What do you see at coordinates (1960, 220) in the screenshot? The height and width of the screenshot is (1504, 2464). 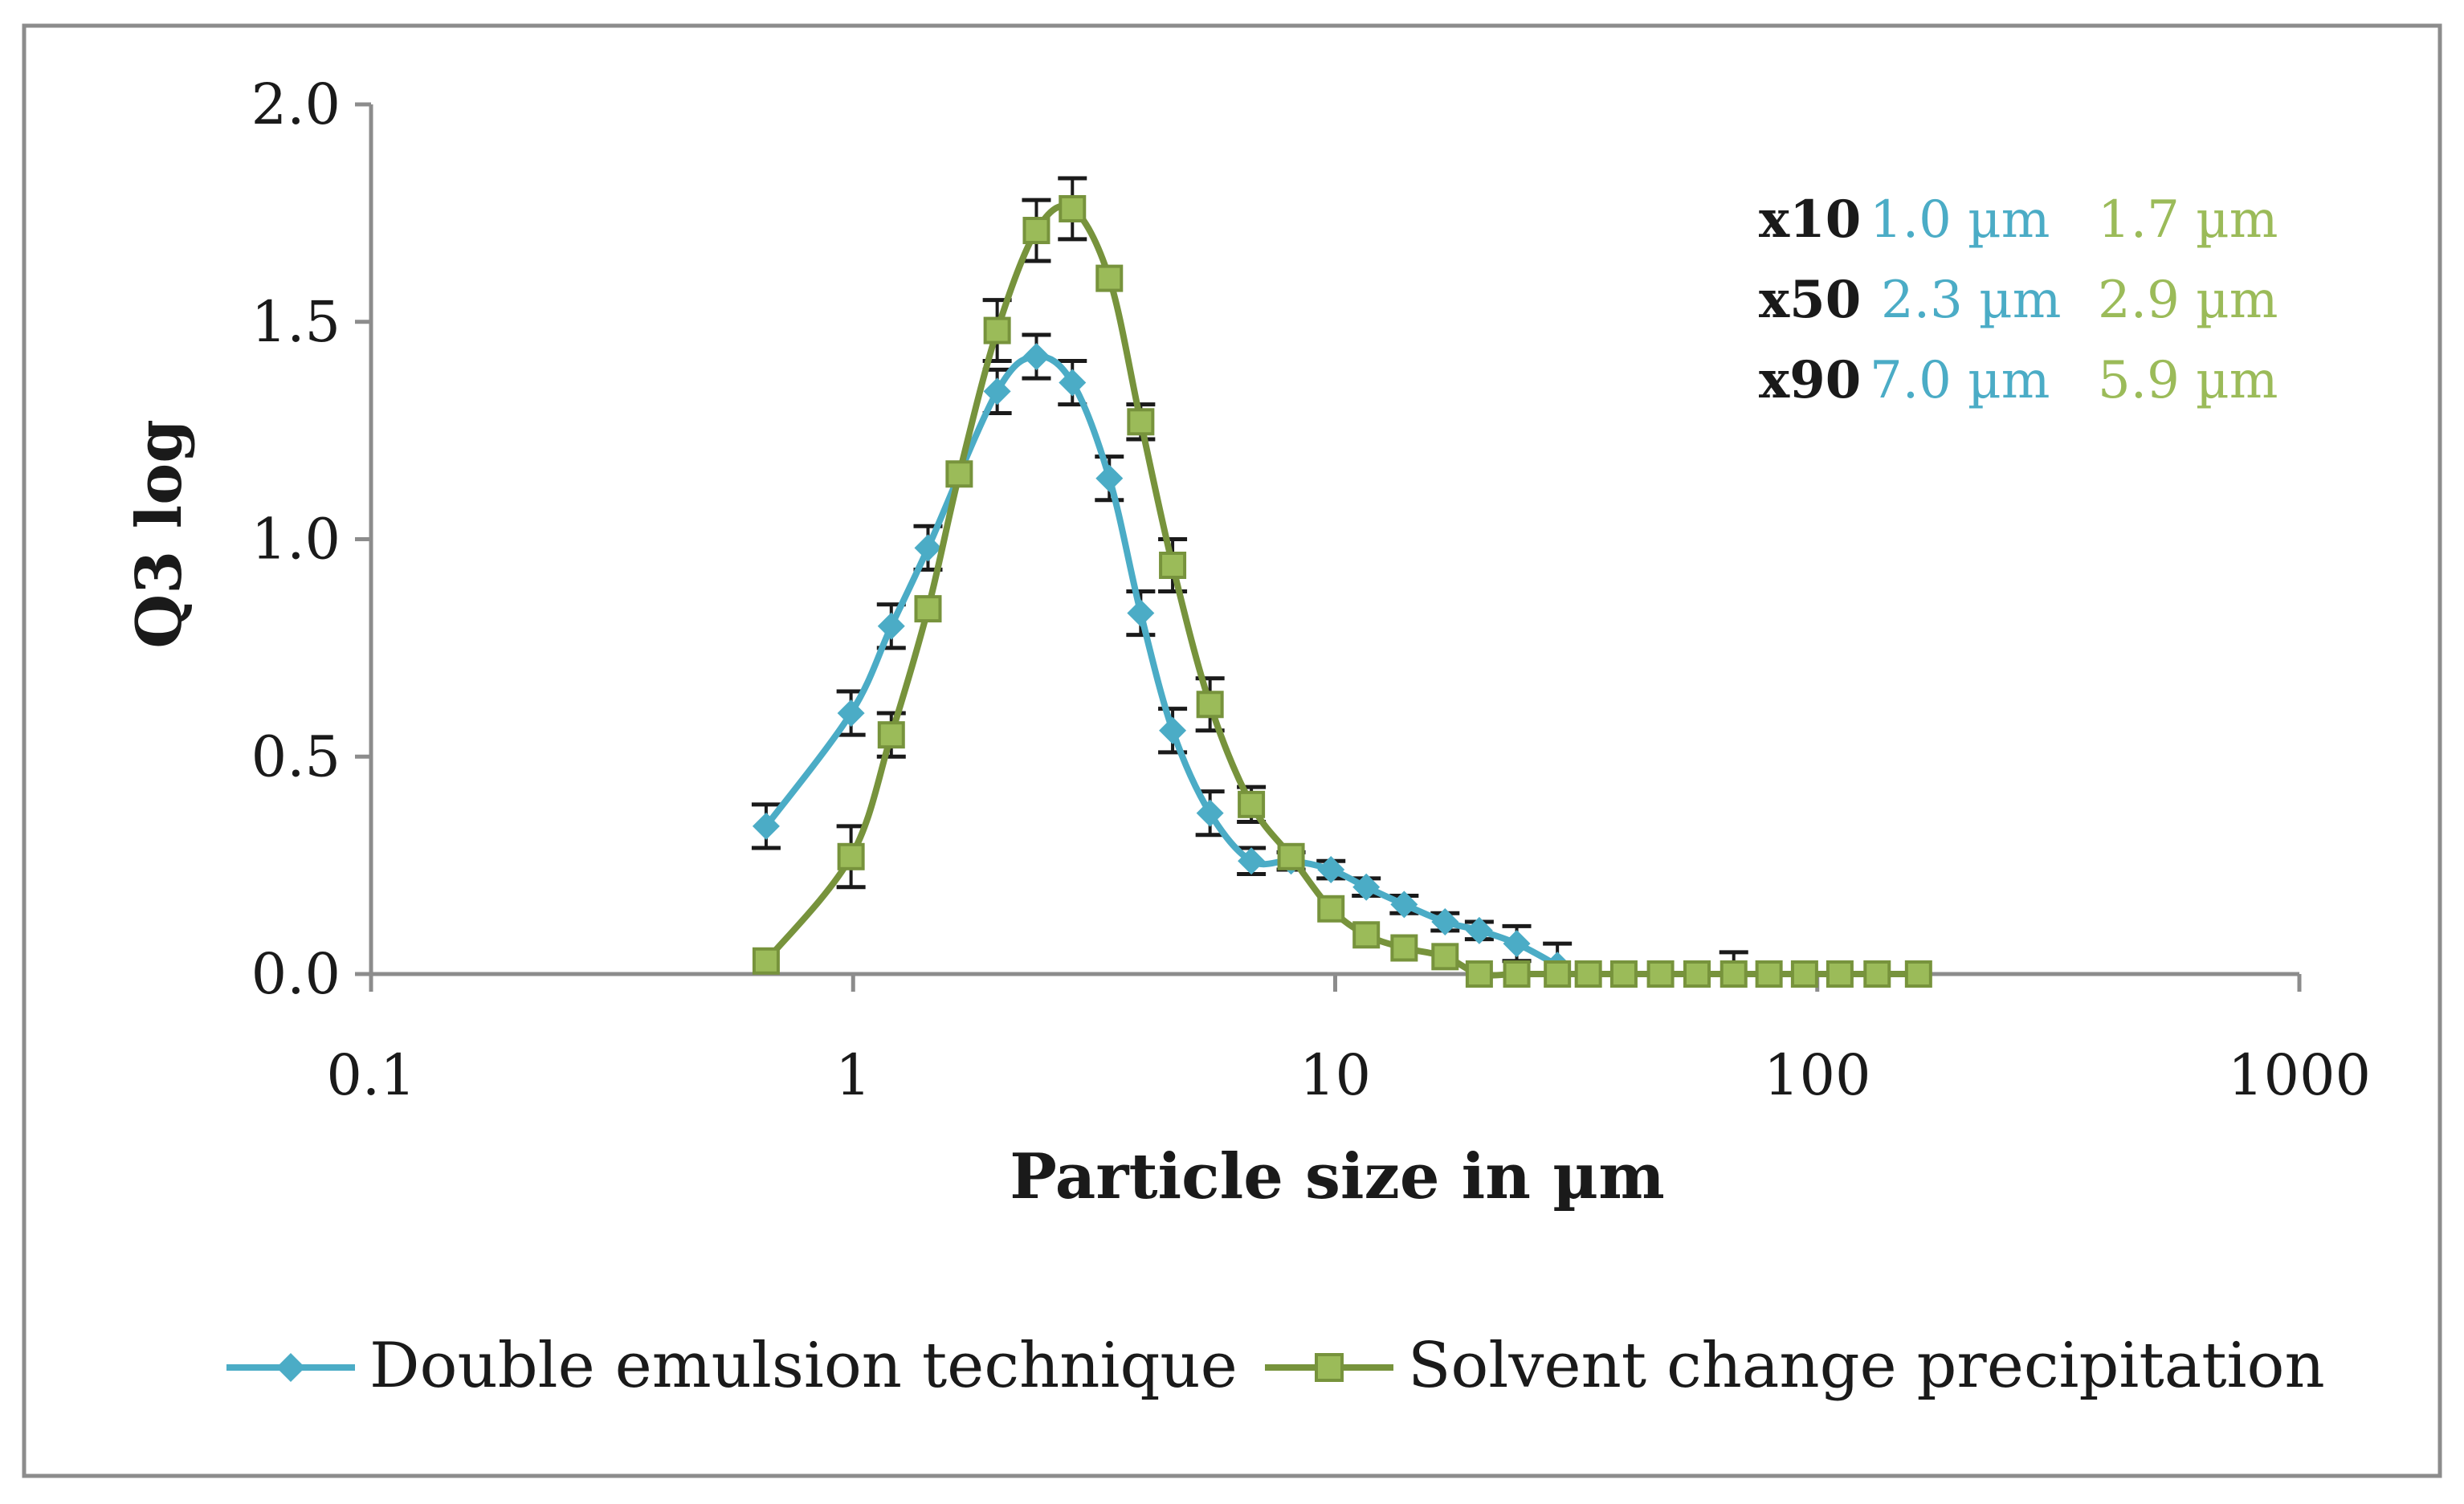 I see `stat-x10-double-emulsion: 1.0 µm` at bounding box center [1960, 220].